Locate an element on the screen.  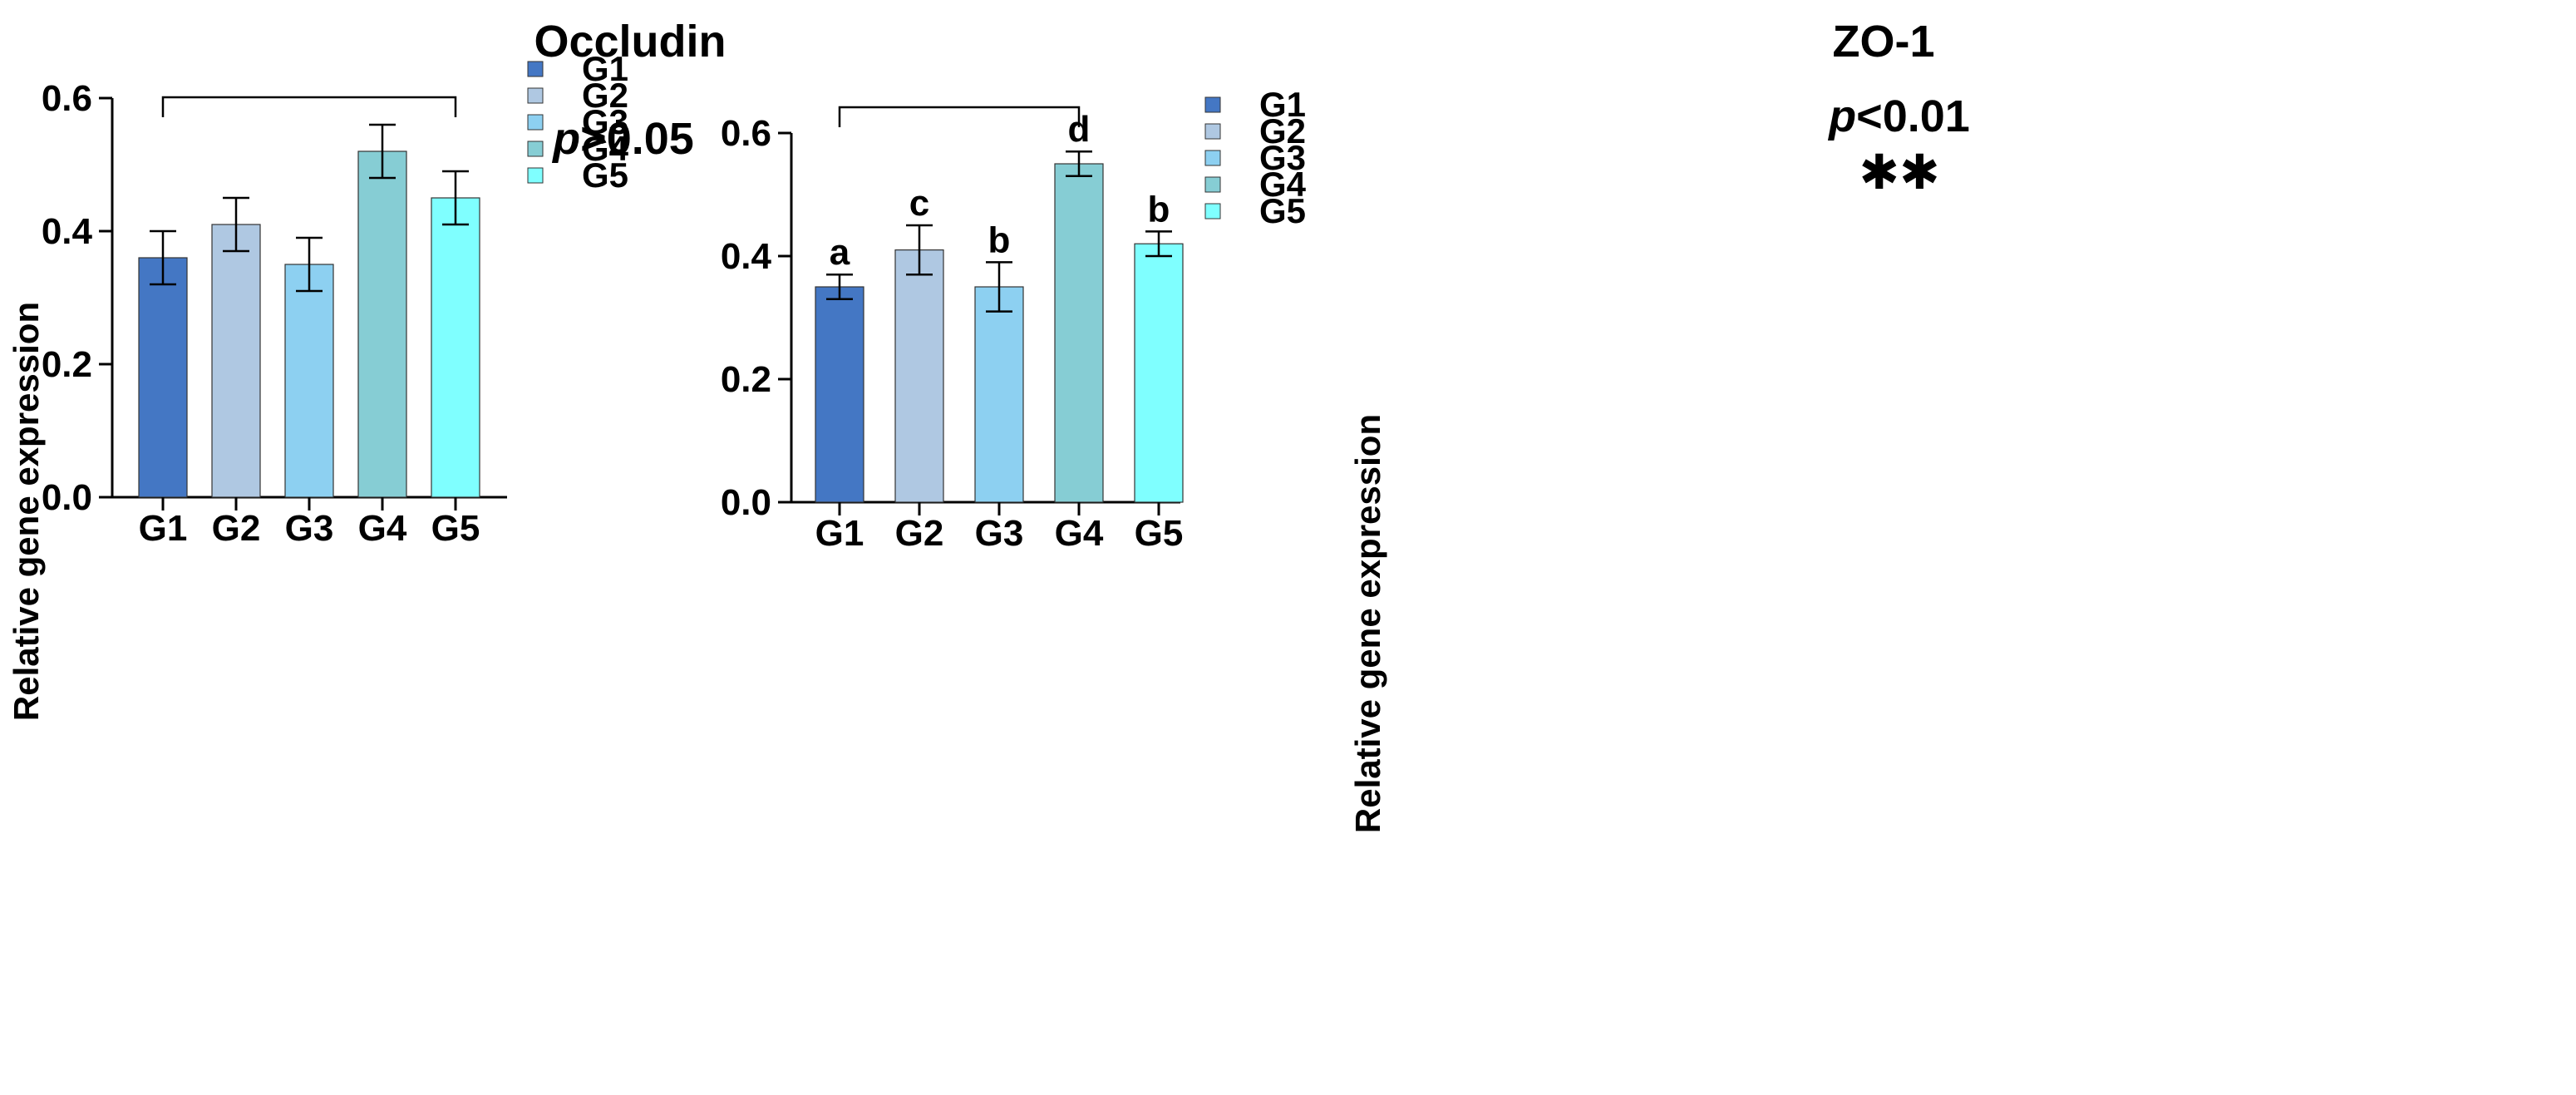
svg-text: p<0.01 is located at coordinates (1898, 116).